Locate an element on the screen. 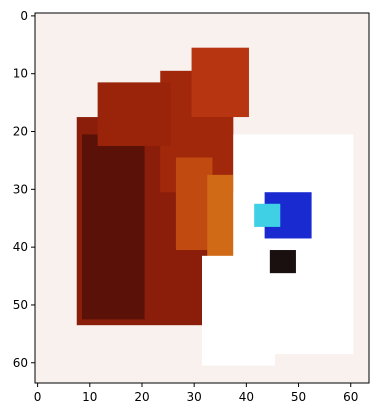  heatmap-region-subject-top is located at coordinates (220, 82).